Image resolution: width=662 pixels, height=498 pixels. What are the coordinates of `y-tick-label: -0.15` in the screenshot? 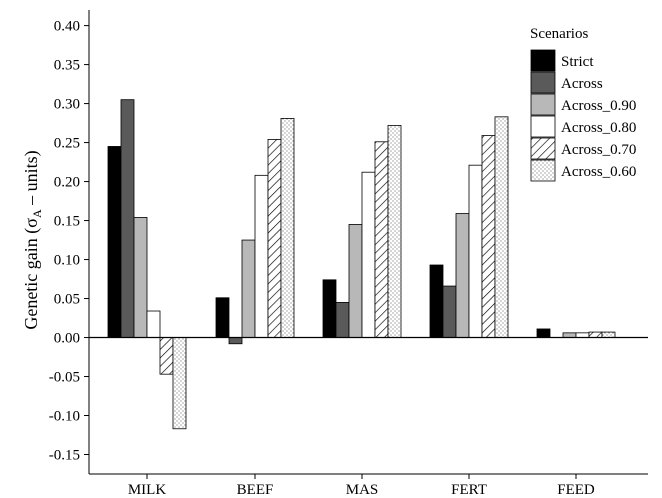 It's located at (64, 456).